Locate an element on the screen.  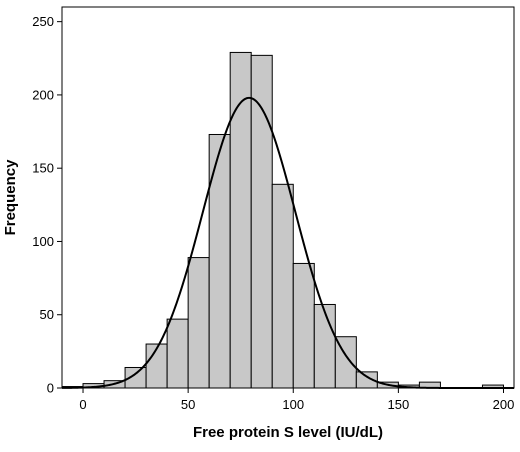
x-axis: 0 50 100 150 200 is located at coordinates (296, 400).